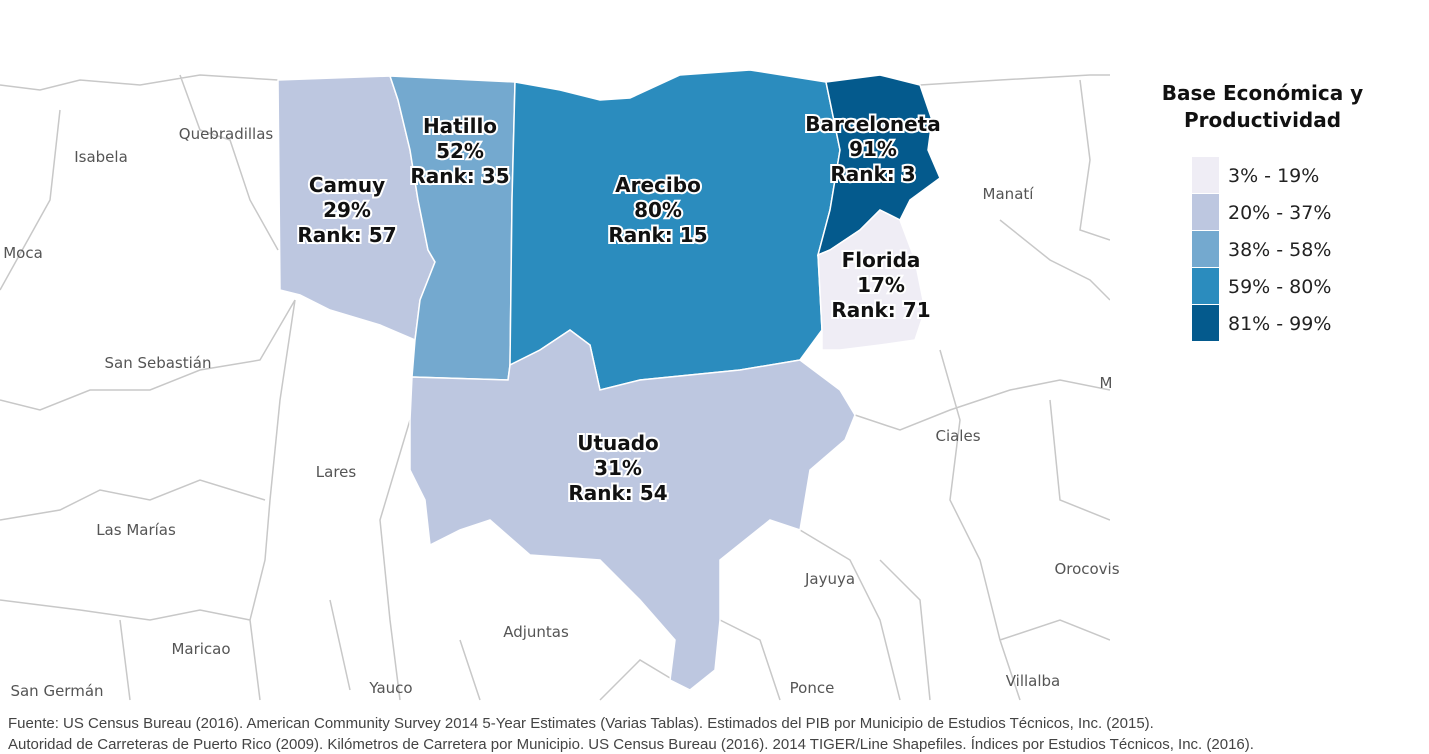 This screenshot has height=754, width=1429. I want to click on region-name: Barceloneta, so click(872, 124).